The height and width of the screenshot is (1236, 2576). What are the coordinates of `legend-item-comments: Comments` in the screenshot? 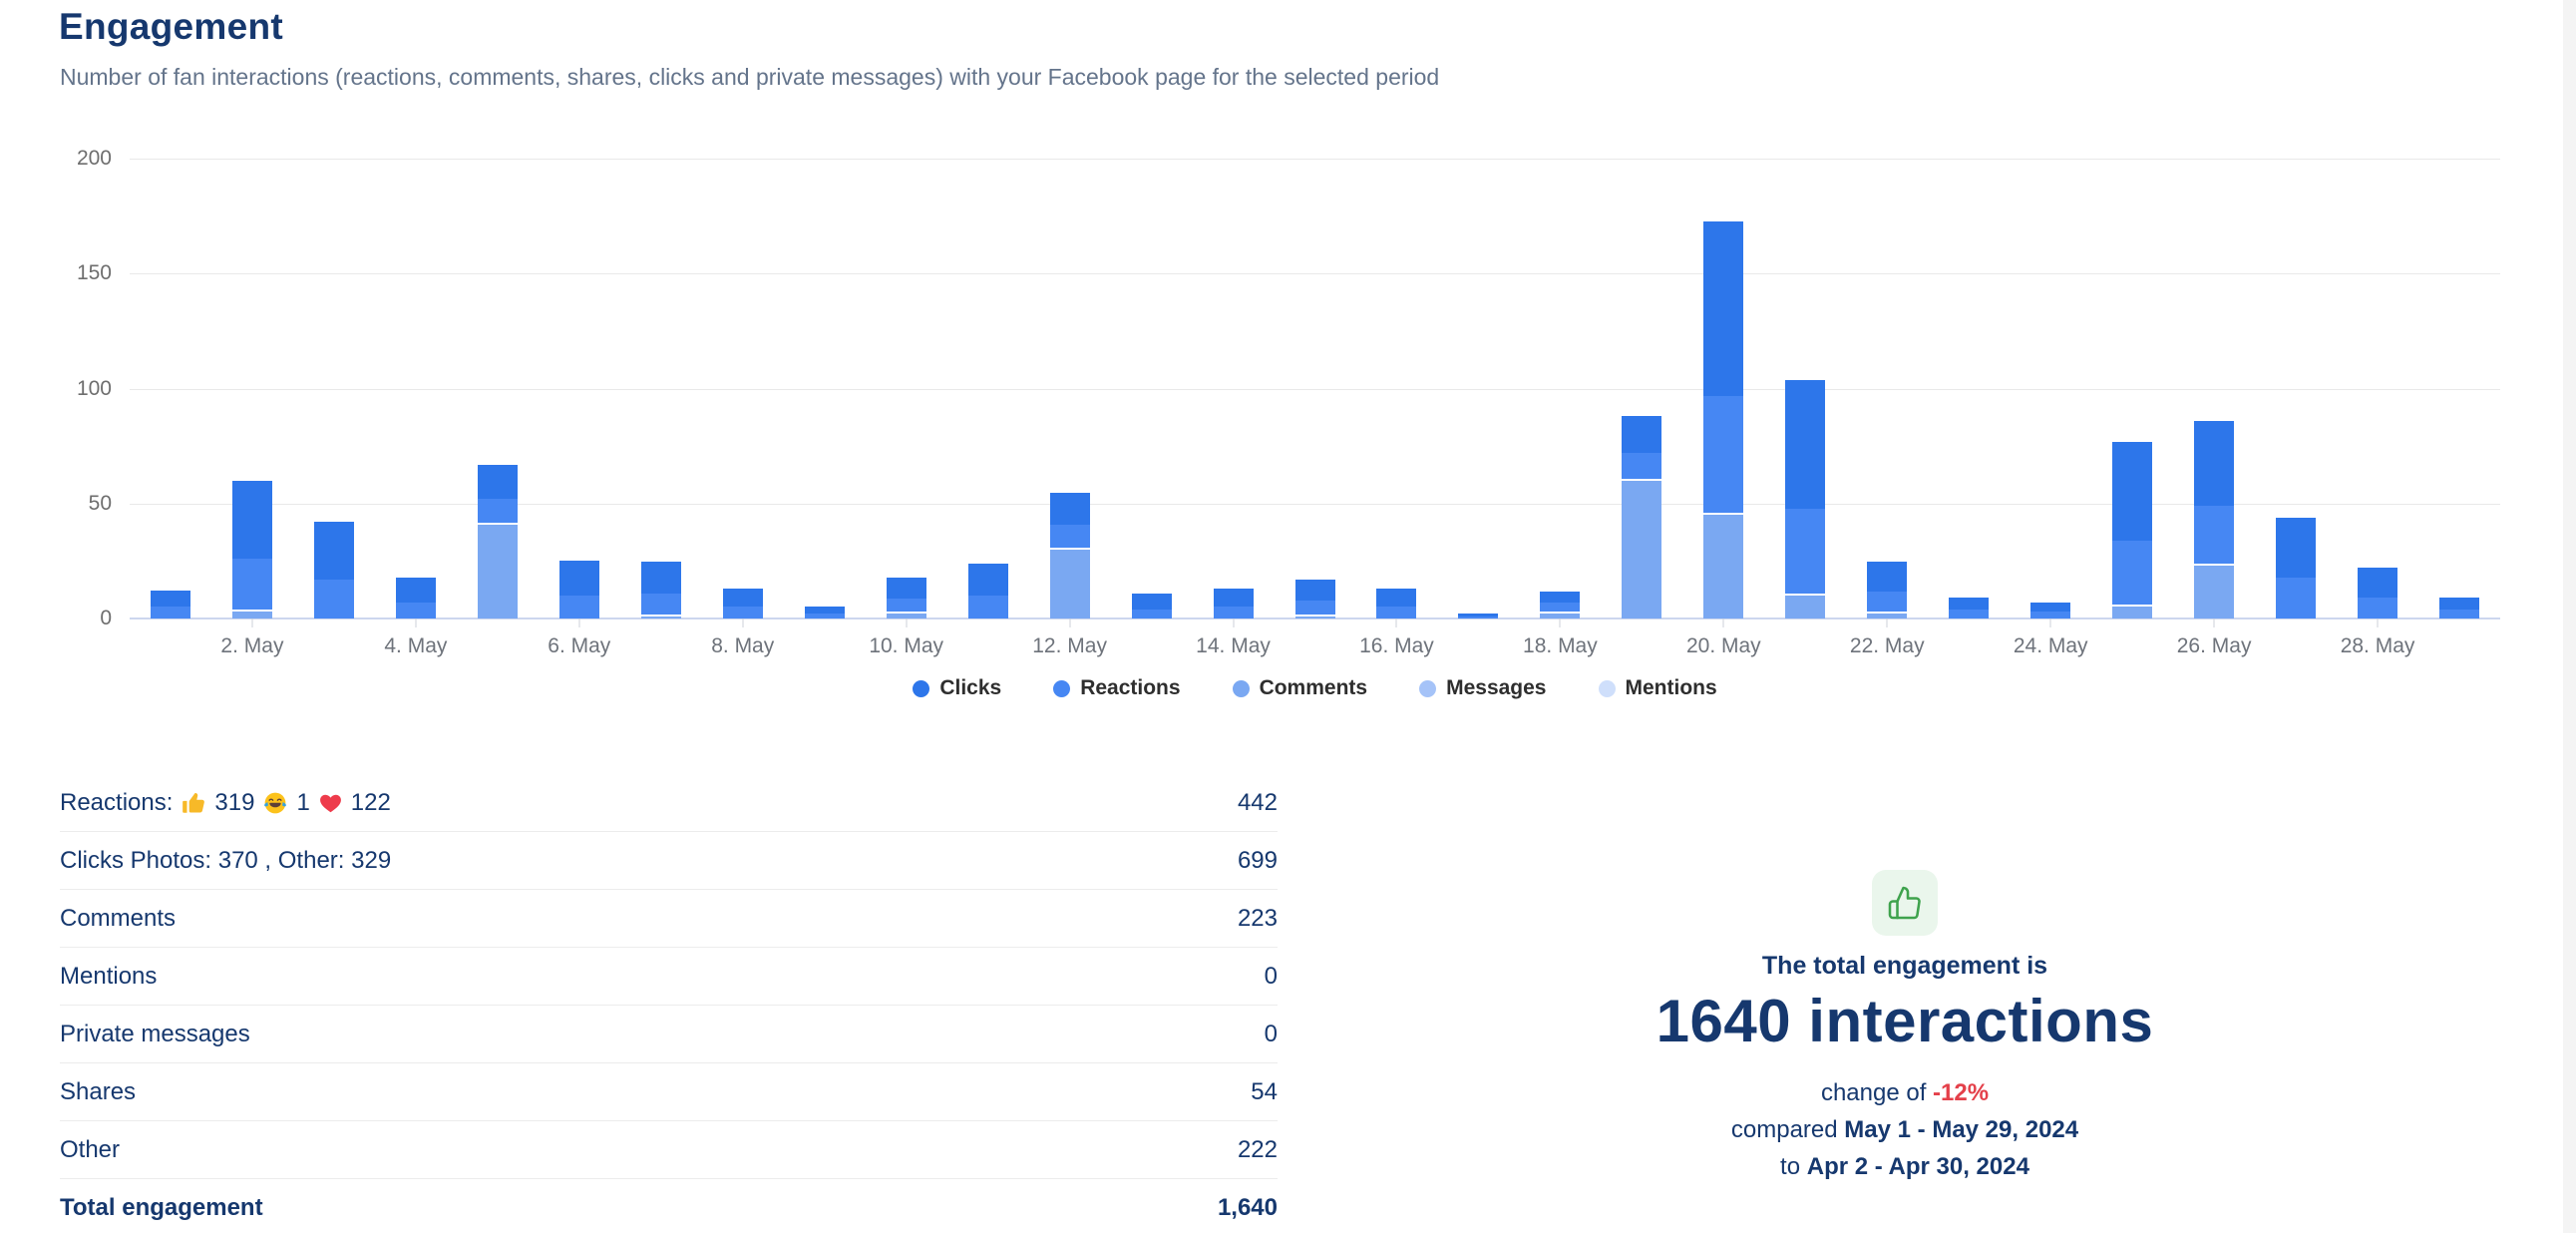 It's located at (1299, 688).